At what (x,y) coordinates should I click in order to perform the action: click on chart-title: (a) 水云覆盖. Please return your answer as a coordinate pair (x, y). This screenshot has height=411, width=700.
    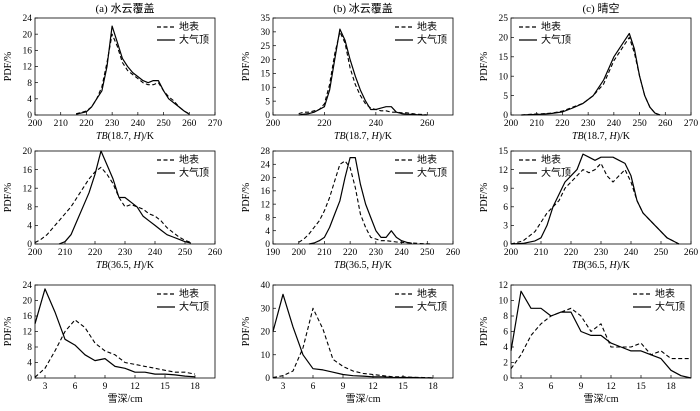
    Looking at the image, I should click on (125, 8).